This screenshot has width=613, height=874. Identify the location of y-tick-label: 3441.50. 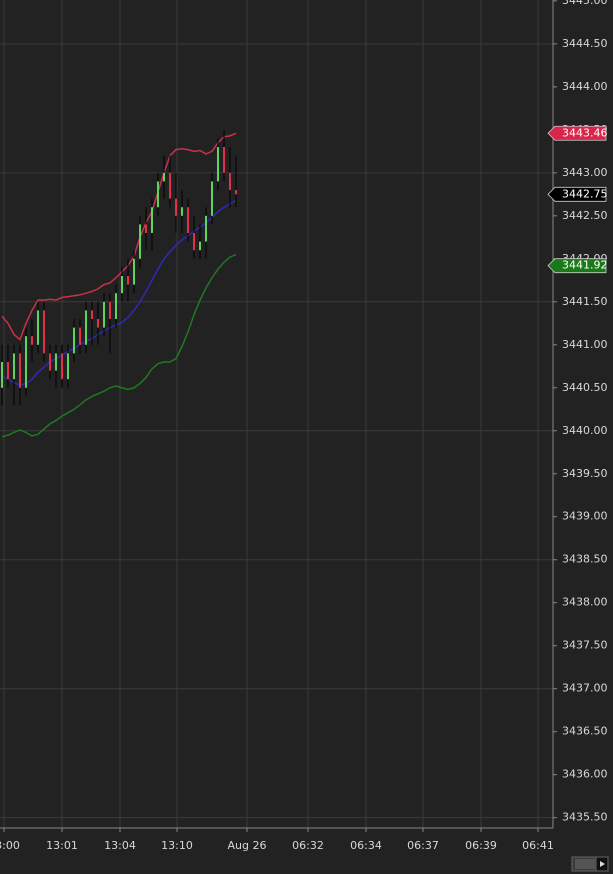
(585, 301).